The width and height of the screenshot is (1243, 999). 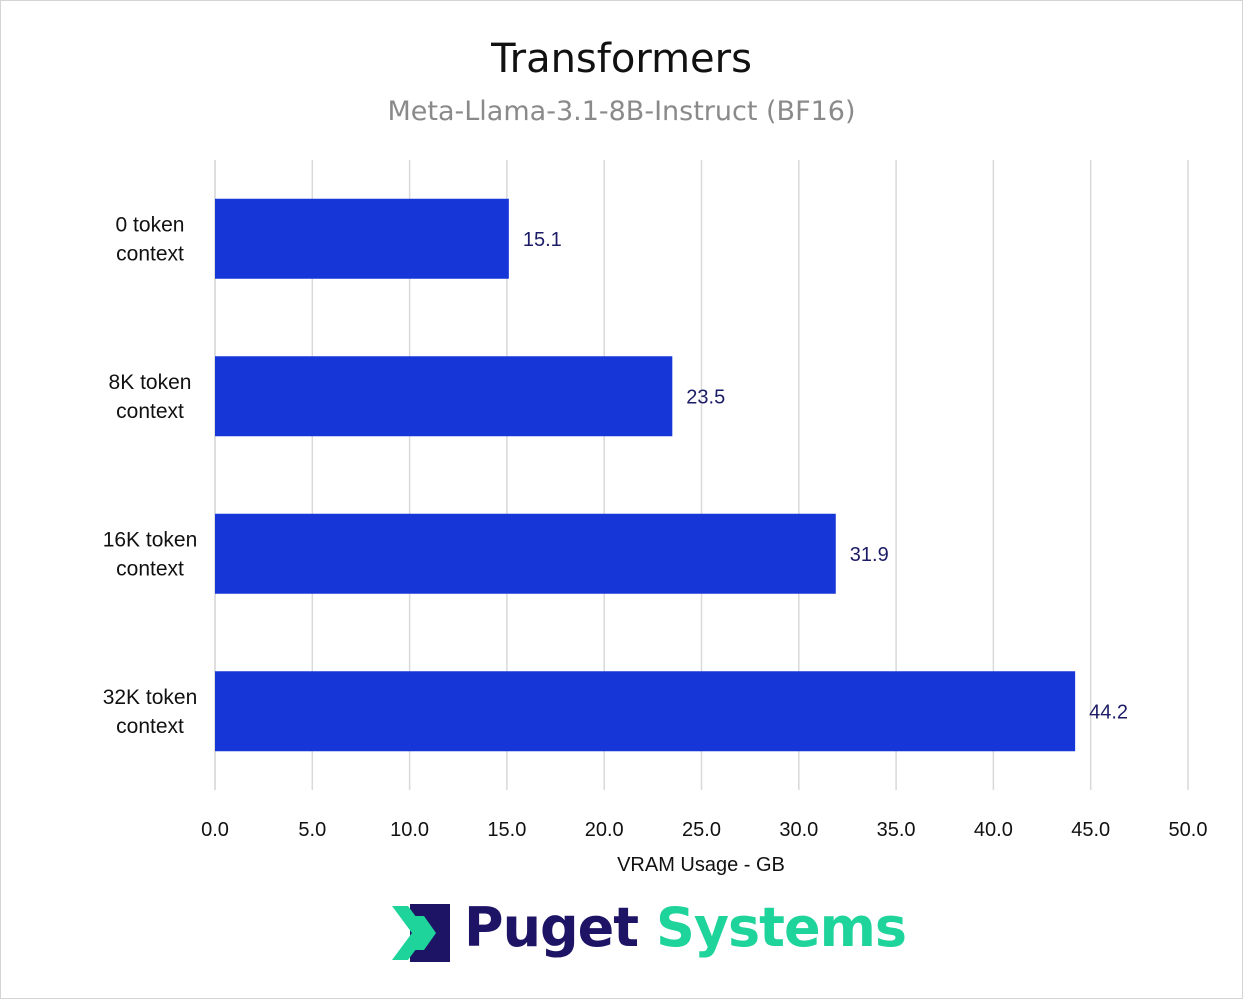 What do you see at coordinates (215, 830) in the screenshot?
I see `x-tick-label: 0.0` at bounding box center [215, 830].